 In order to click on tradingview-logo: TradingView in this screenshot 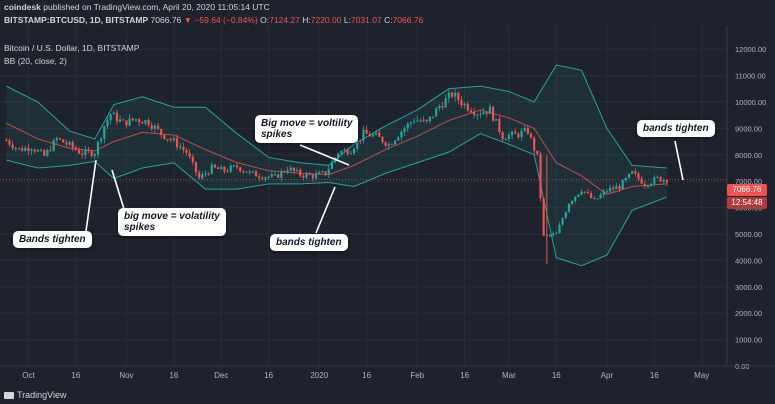, I will do `click(35, 395)`.